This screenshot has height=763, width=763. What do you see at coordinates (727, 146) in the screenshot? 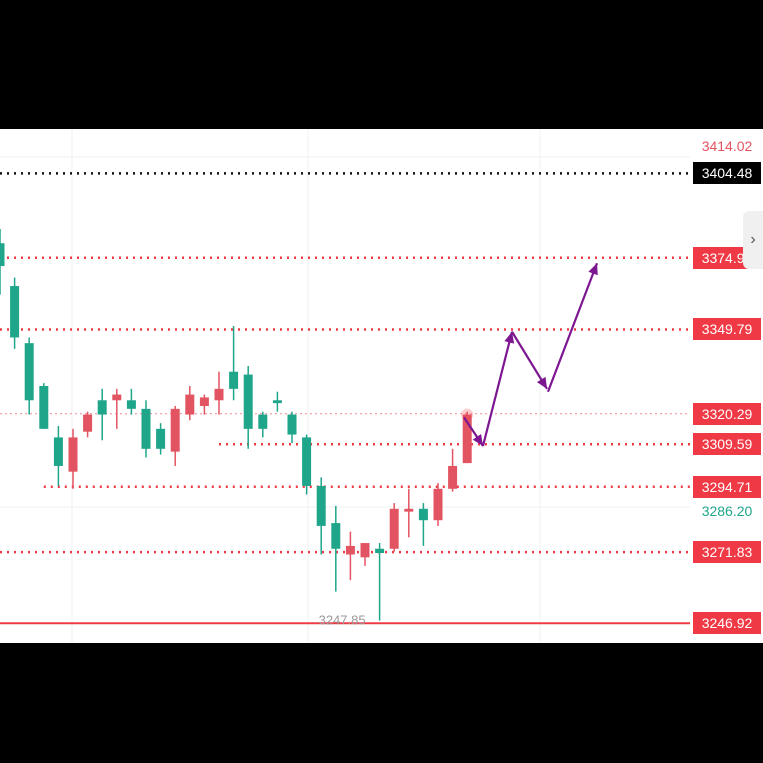
I see `price-tag: 3414.02` at bounding box center [727, 146].